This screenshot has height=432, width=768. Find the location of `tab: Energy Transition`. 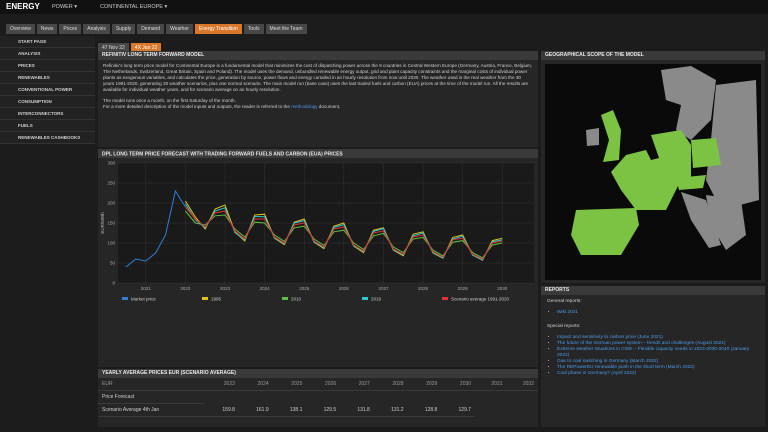

tab: Energy Transition is located at coordinates (218, 29).